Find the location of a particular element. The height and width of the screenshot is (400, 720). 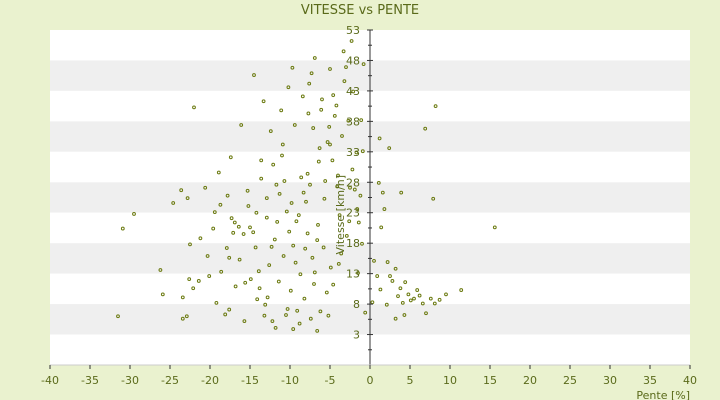

y-tick-label: 53 is located at coordinates (353, 30).